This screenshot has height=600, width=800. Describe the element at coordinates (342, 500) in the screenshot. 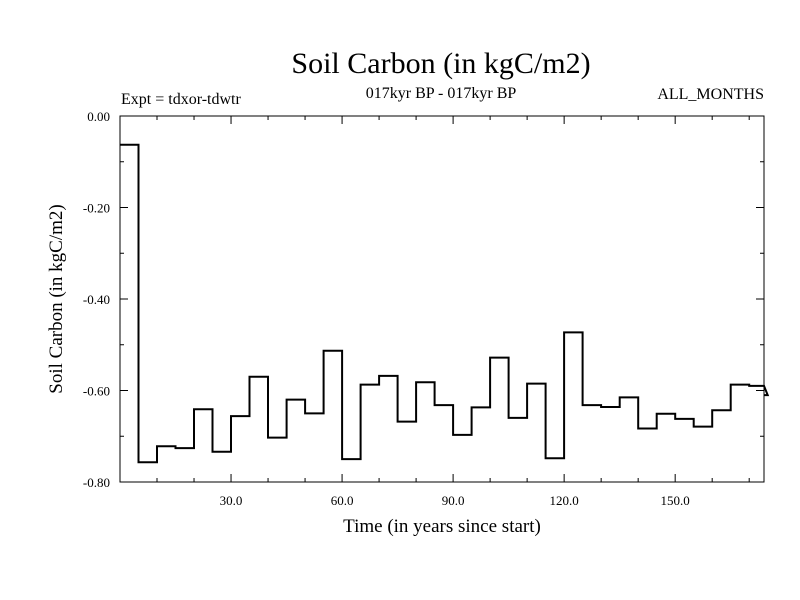

I see `x-tick-label: 60.0` at that location.